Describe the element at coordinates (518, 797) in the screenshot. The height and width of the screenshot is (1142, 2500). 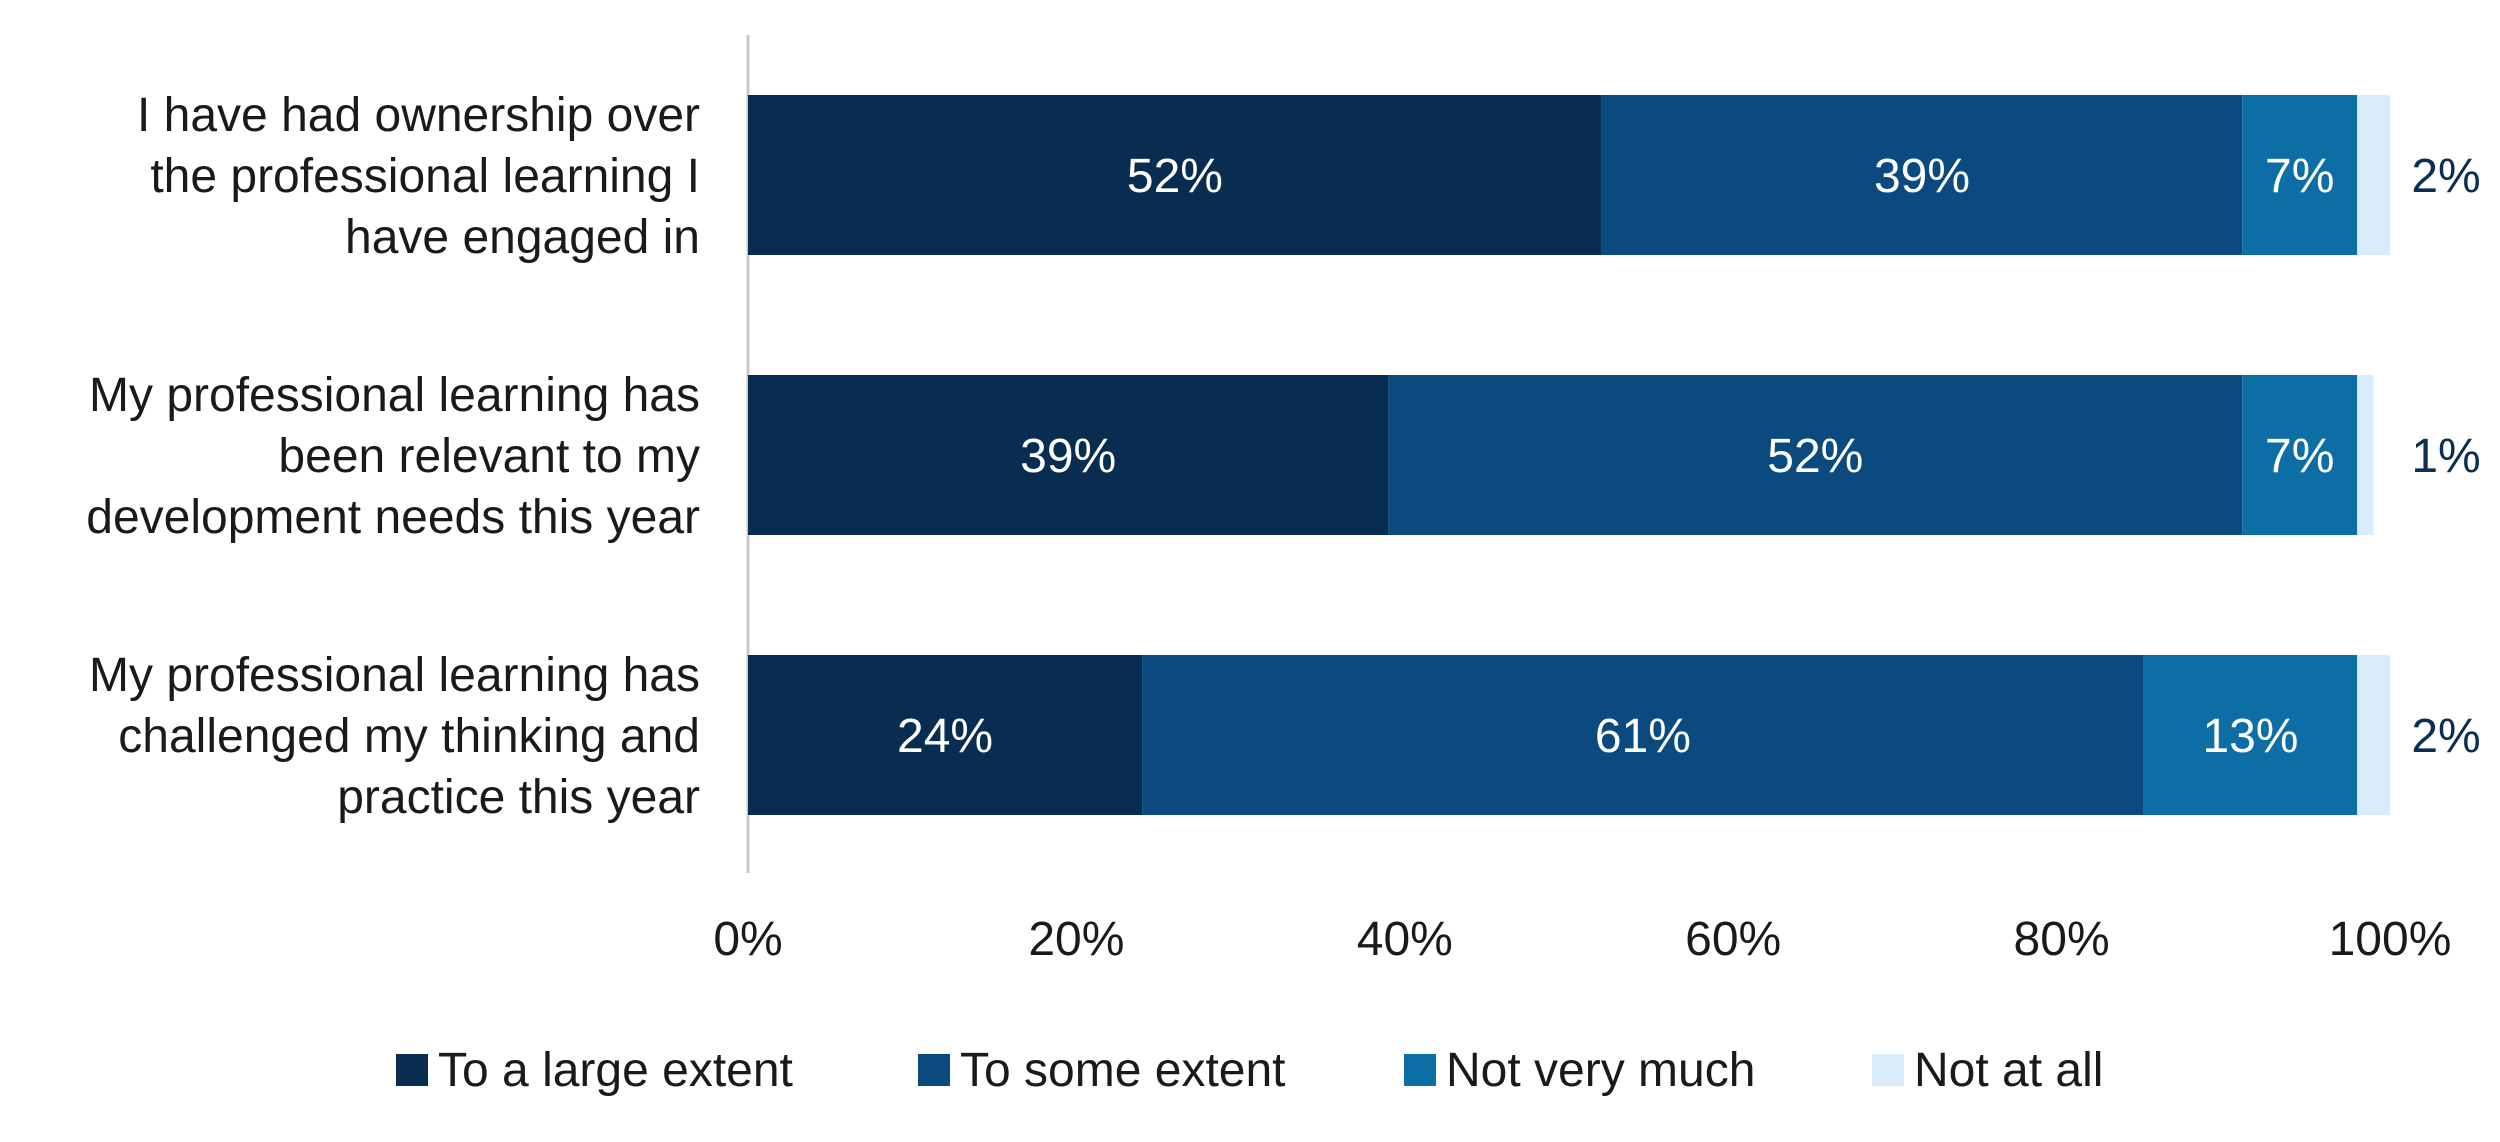
I see `category-label-line: practice this year` at that location.